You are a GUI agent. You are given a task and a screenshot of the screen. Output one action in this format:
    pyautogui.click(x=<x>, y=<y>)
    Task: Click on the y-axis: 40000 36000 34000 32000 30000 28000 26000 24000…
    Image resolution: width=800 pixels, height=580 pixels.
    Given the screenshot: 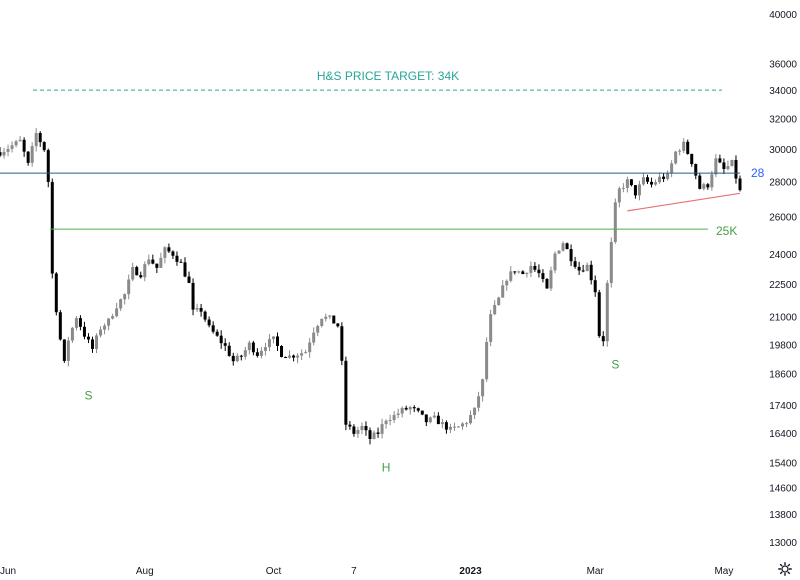 What is the action you would take?
    pyautogui.click(x=783, y=279)
    